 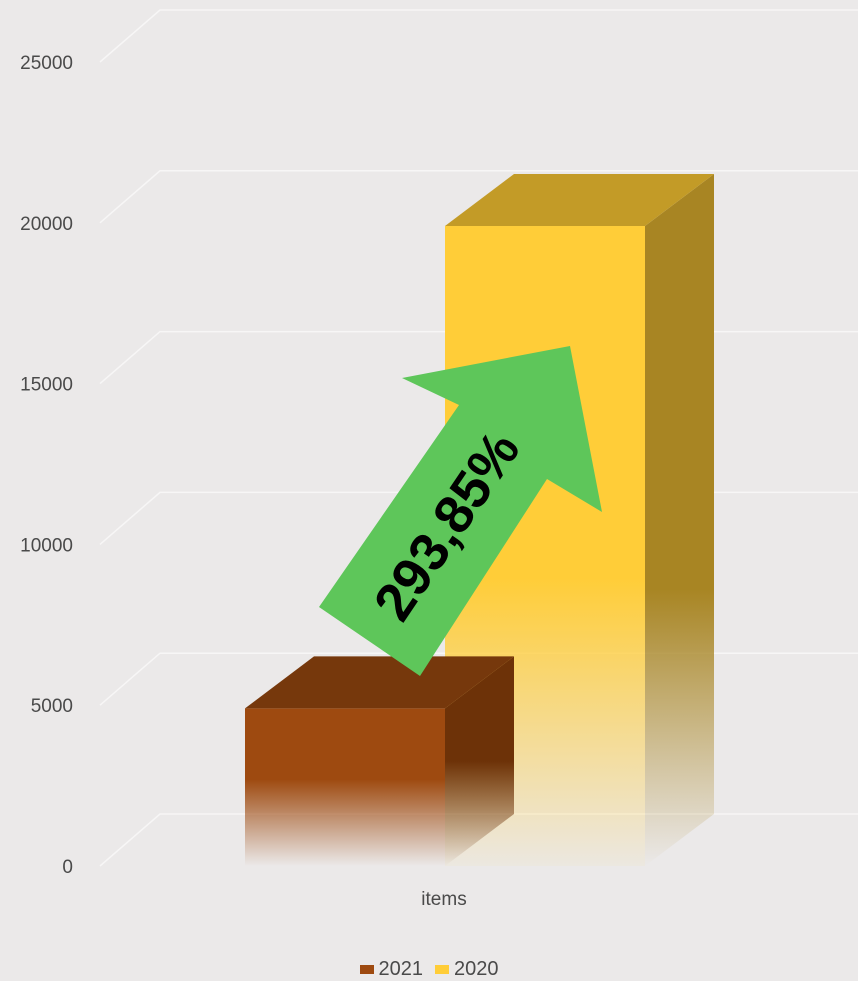 I want to click on bar-side-2021, so click(x=479, y=761).